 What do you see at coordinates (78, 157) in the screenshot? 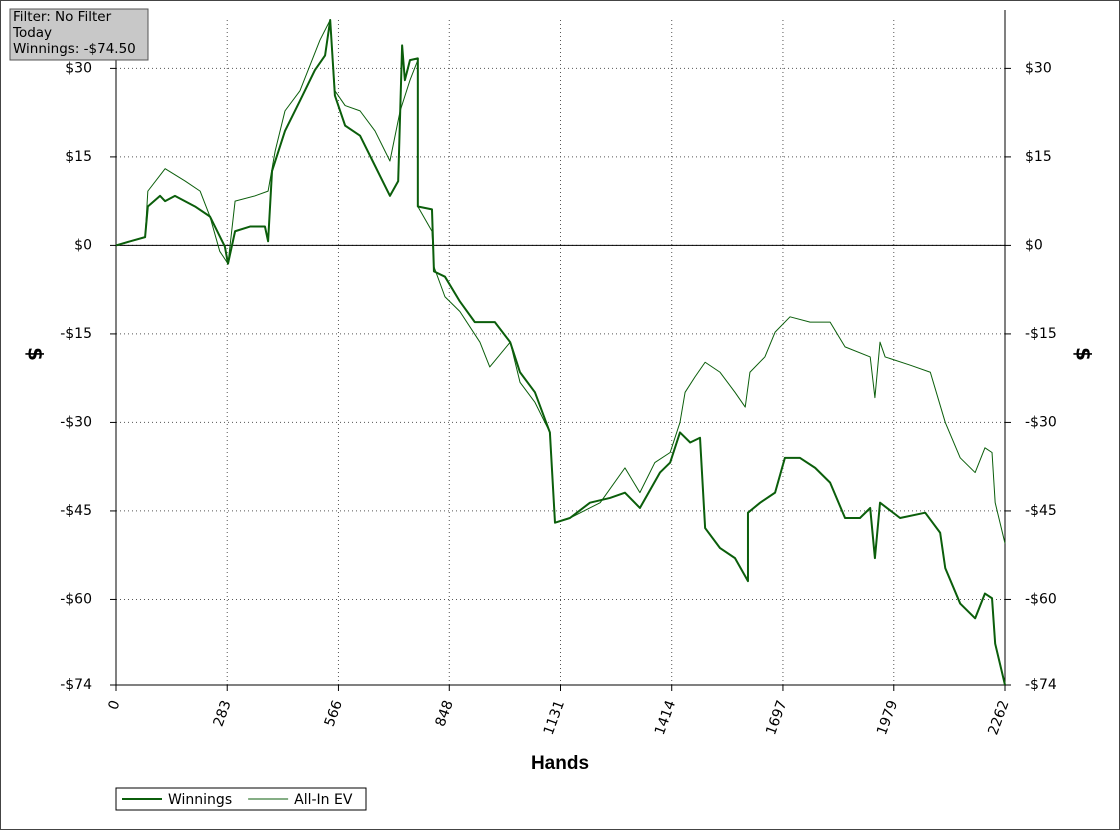
I see `y-tick-label: $15` at bounding box center [78, 157].